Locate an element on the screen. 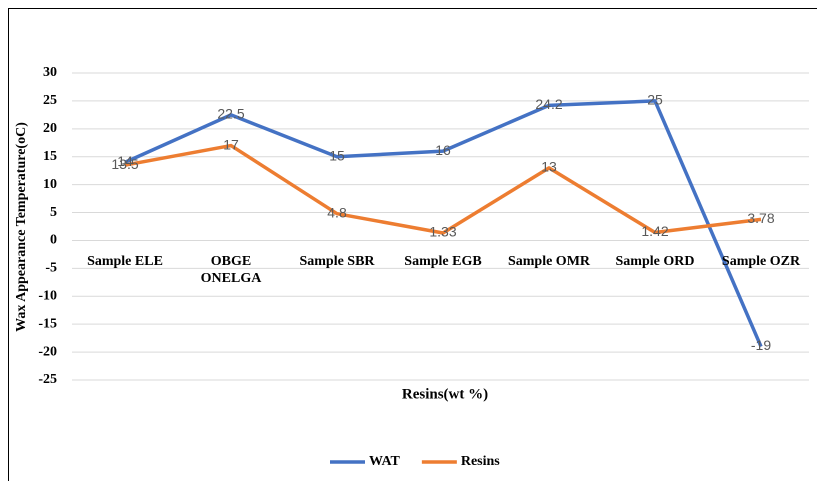 This screenshot has width=817, height=481. data-label: -19 is located at coordinates (761, 345).